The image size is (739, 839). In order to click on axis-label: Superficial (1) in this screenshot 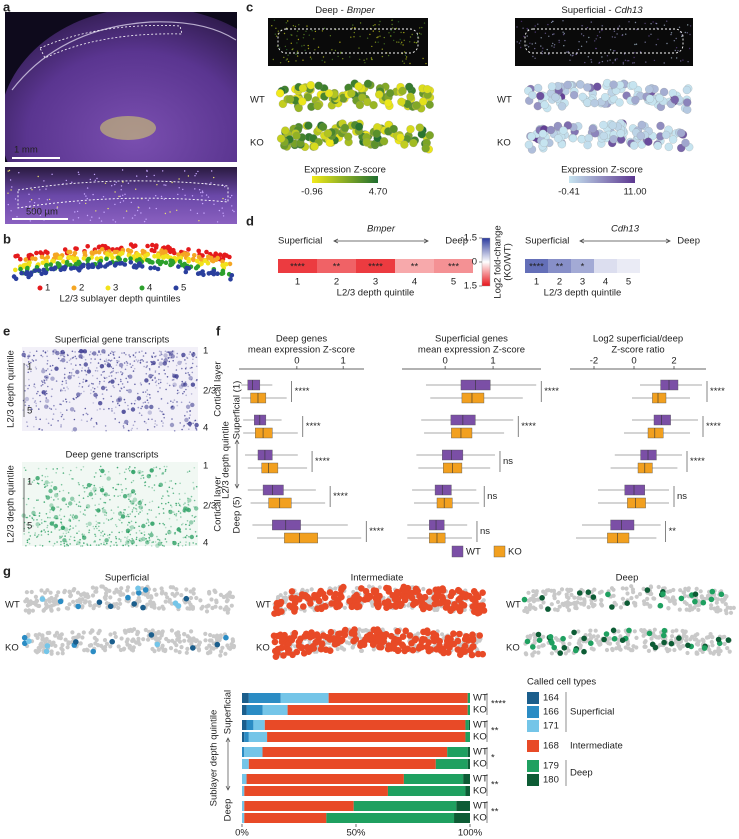, I will do `click(237, 410)`.